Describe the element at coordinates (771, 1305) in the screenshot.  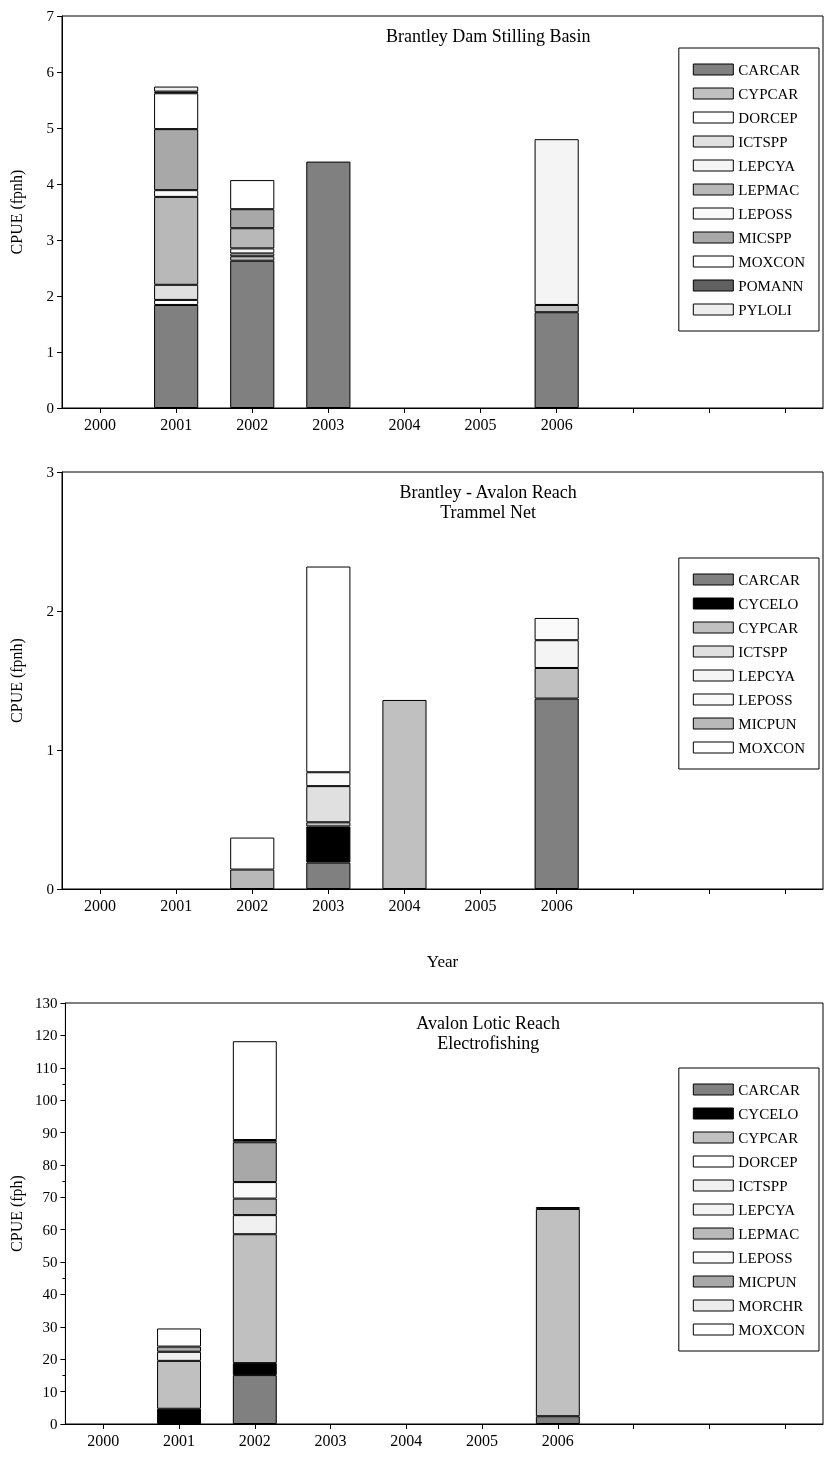
I see `legend-label: MORCHR` at that location.